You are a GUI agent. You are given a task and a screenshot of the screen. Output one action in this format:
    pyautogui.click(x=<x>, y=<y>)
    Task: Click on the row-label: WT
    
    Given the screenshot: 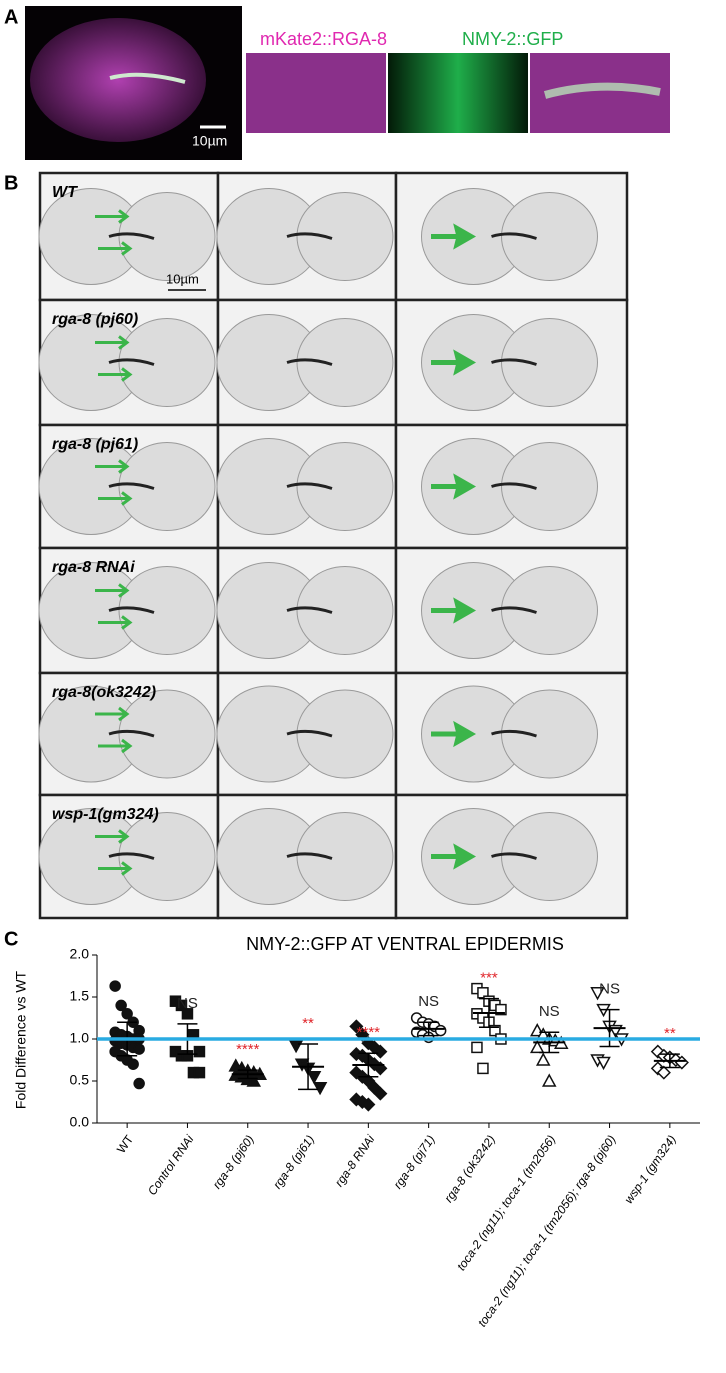 What is the action you would take?
    pyautogui.click(x=65, y=192)
    